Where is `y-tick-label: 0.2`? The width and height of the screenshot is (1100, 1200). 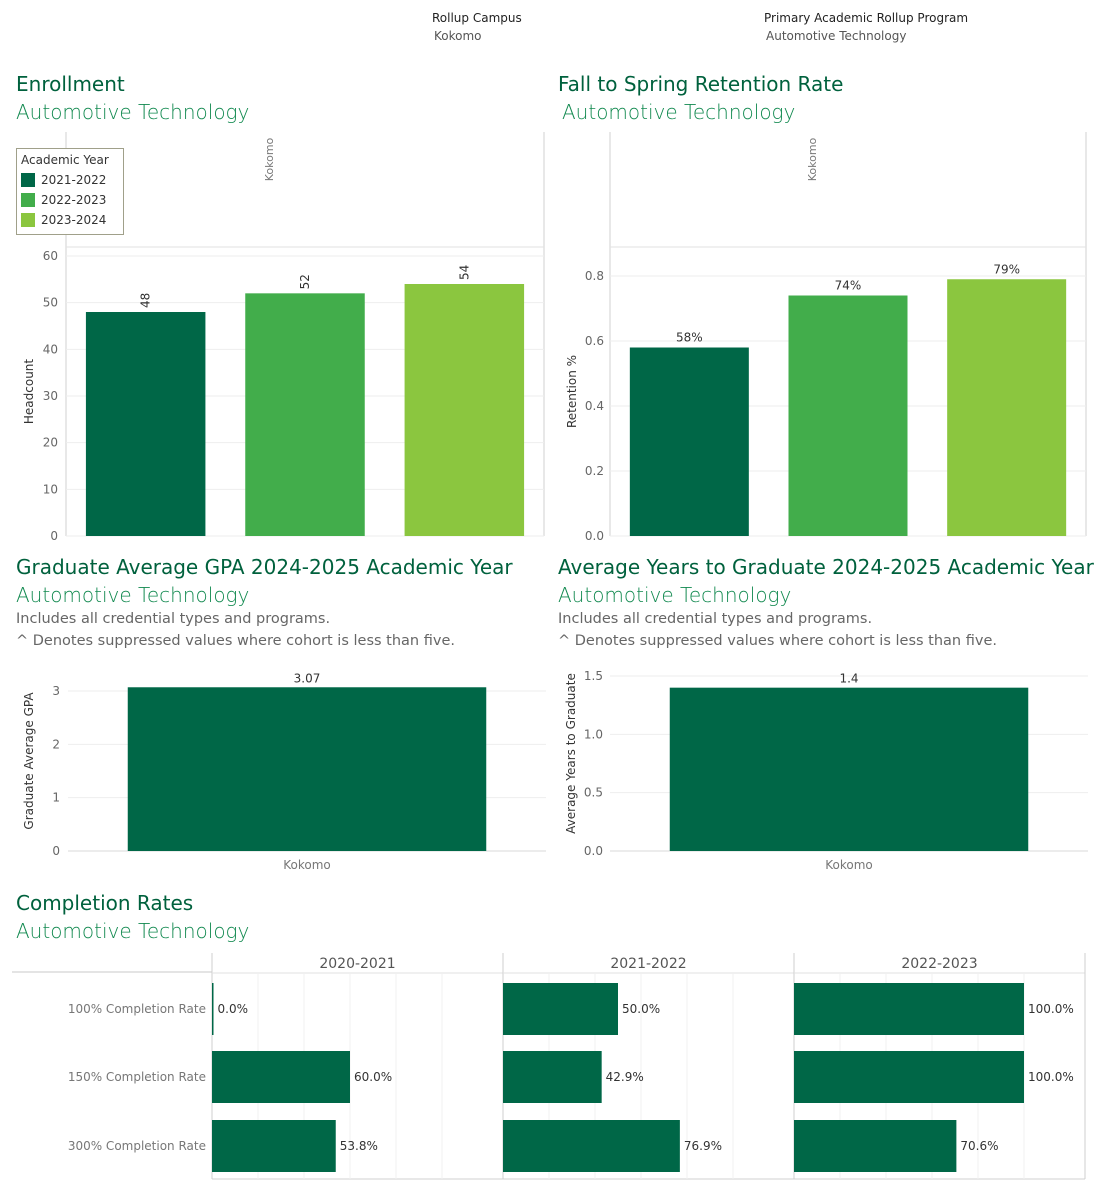
y-tick-label: 0.2 is located at coordinates (594, 471).